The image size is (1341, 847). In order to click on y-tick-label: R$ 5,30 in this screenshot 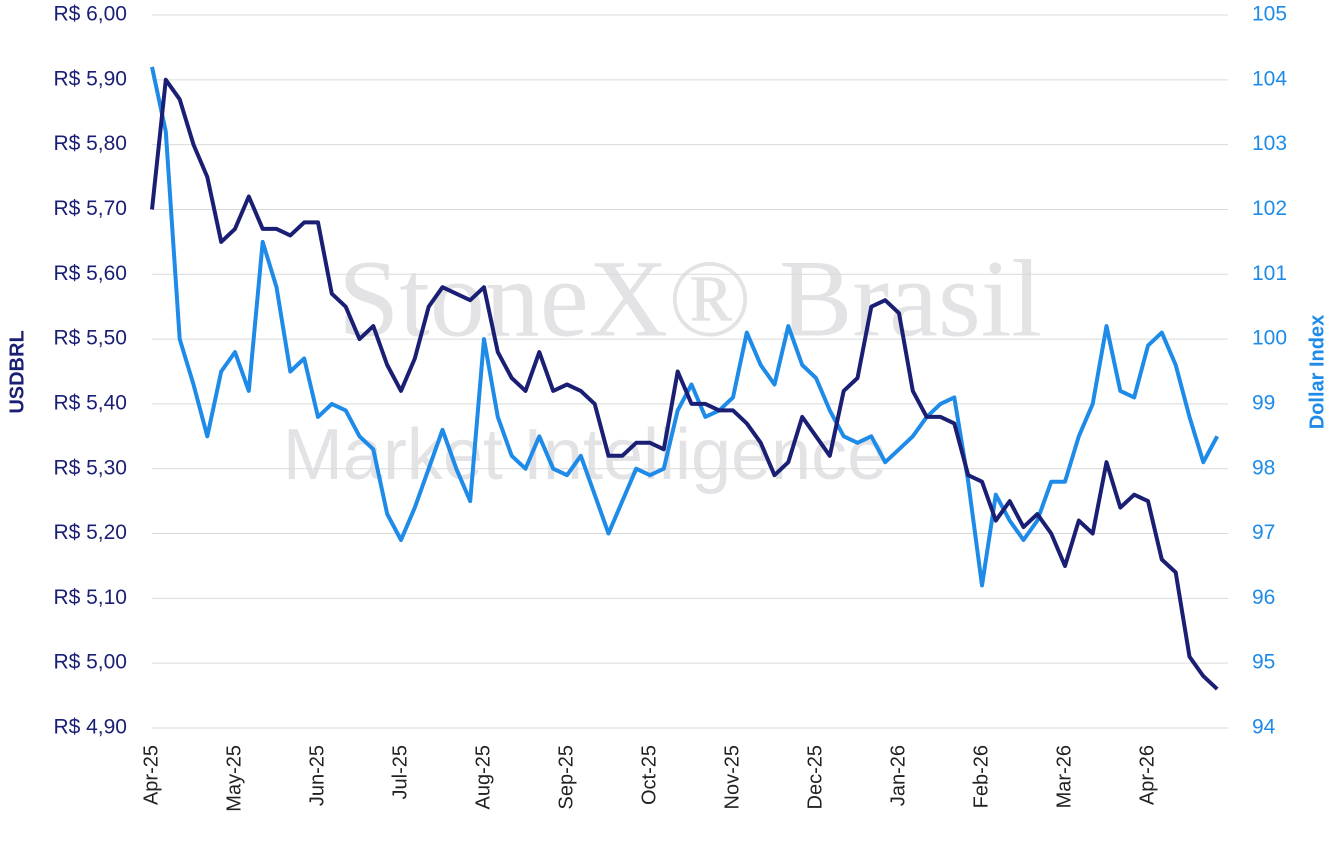, I will do `click(90, 467)`.